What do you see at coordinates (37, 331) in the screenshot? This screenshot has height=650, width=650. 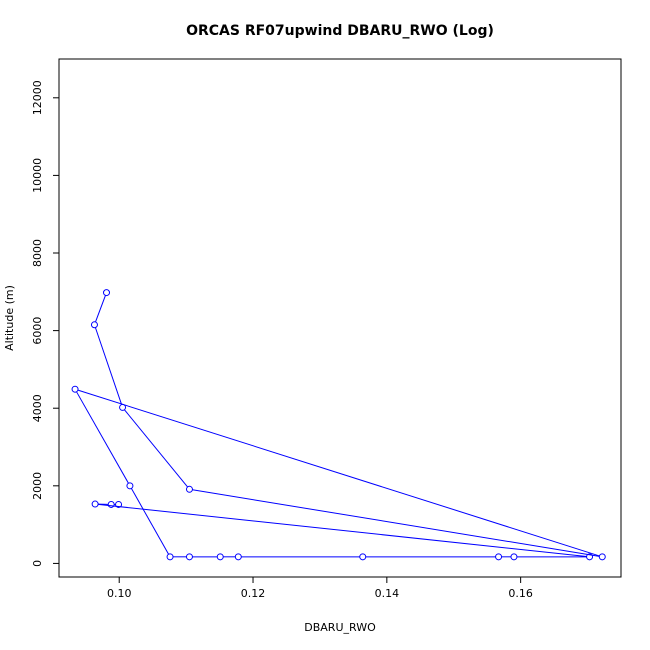 I see `y-tick-label: 6000` at bounding box center [37, 331].